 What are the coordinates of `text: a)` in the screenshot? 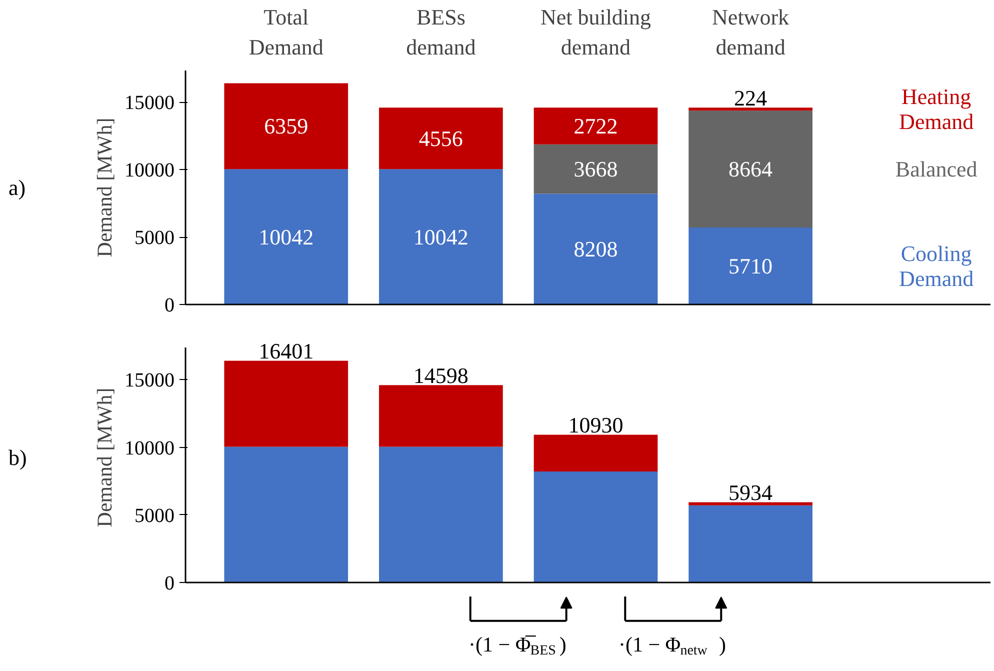 It's located at (17, 187).